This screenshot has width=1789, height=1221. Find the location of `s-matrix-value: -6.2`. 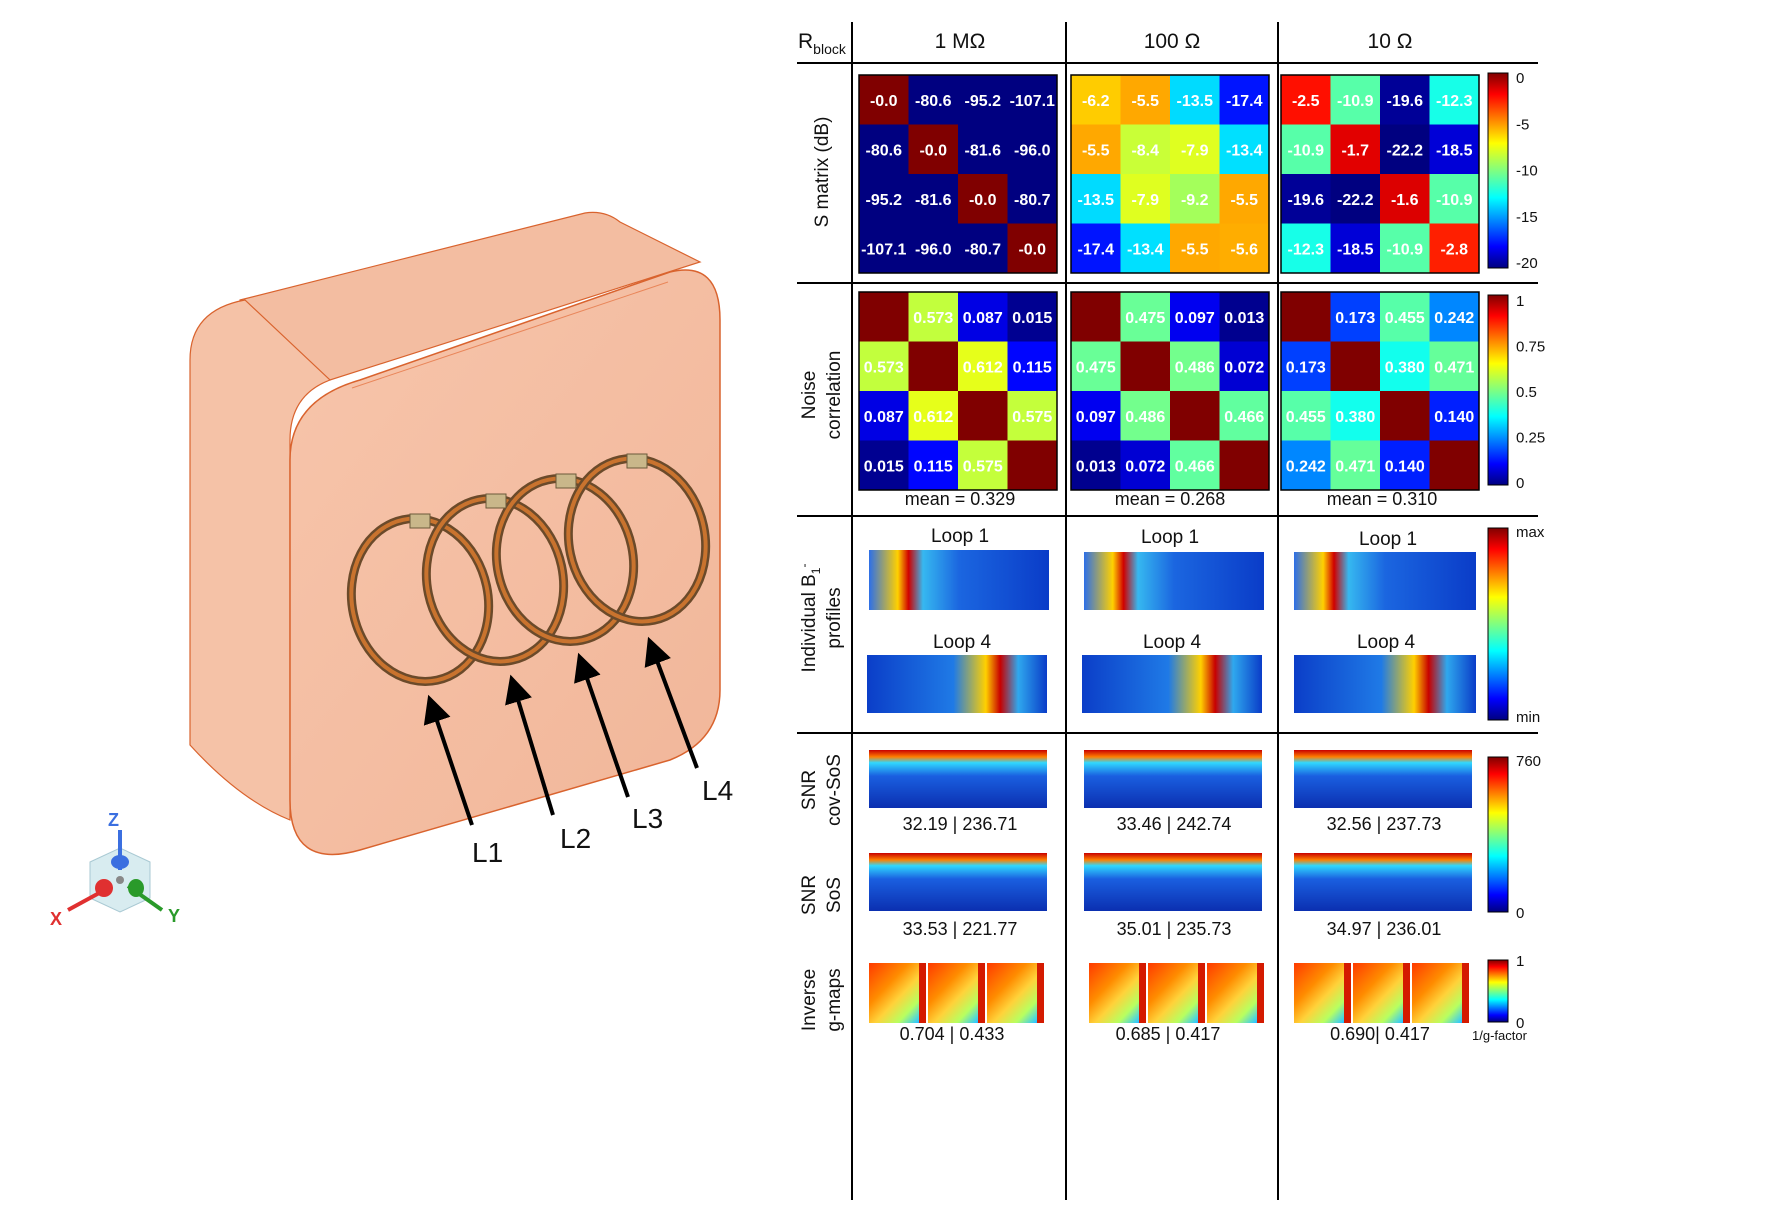

s-matrix-value: -6.2 is located at coordinates (1096, 101).